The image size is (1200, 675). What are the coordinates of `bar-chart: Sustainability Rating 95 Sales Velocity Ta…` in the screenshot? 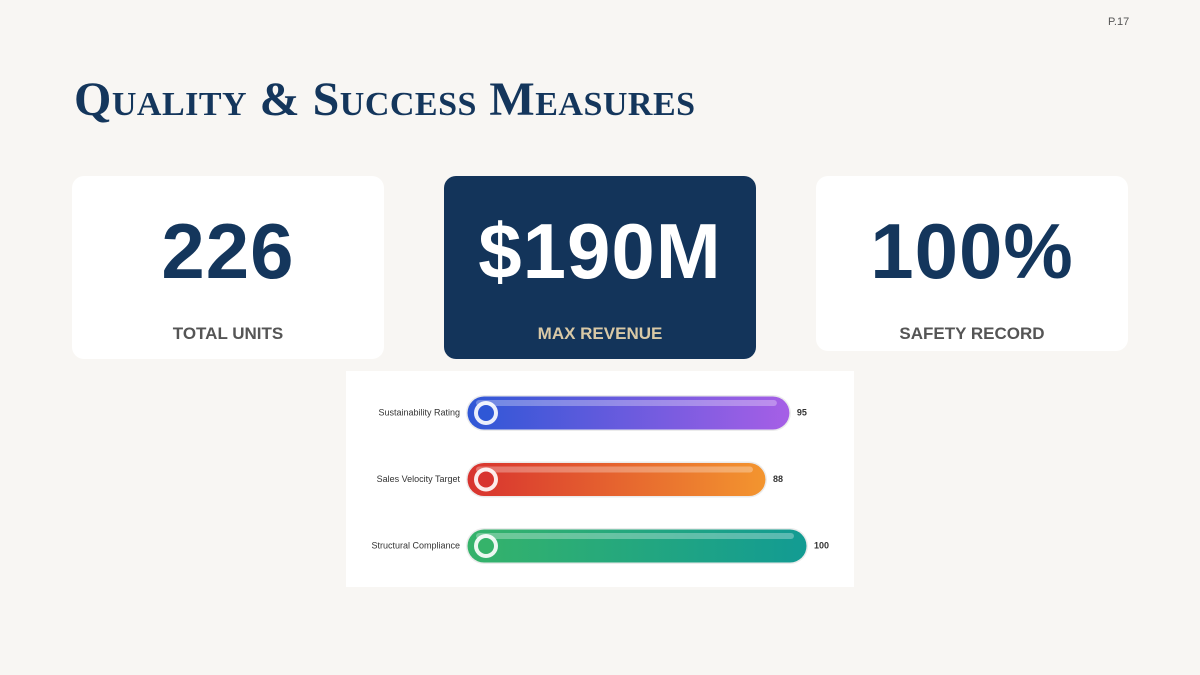 It's located at (600, 479).